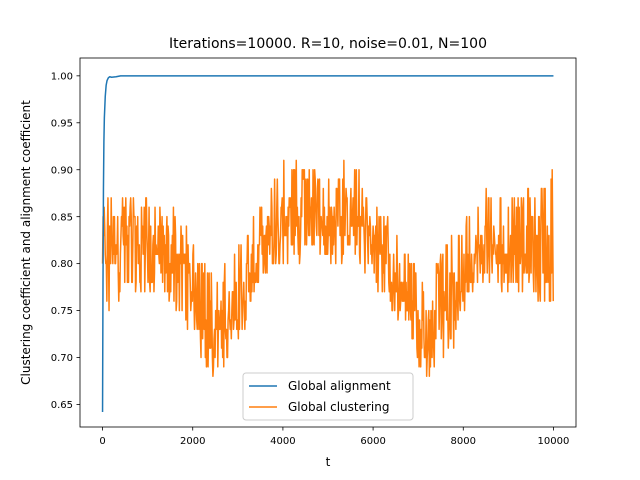  I want to click on legend-label-global-clustering: Global clustering, so click(338, 407).